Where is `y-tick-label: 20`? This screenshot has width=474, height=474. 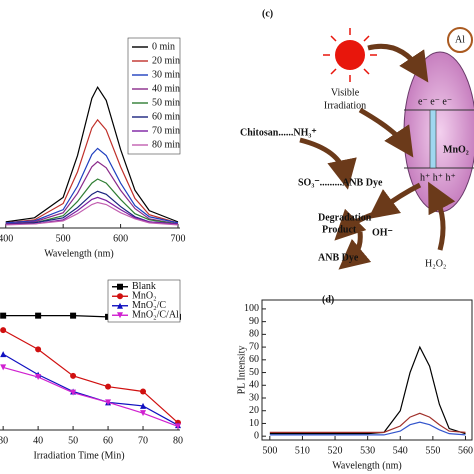 y-tick-label: 20 is located at coordinates (254, 410).